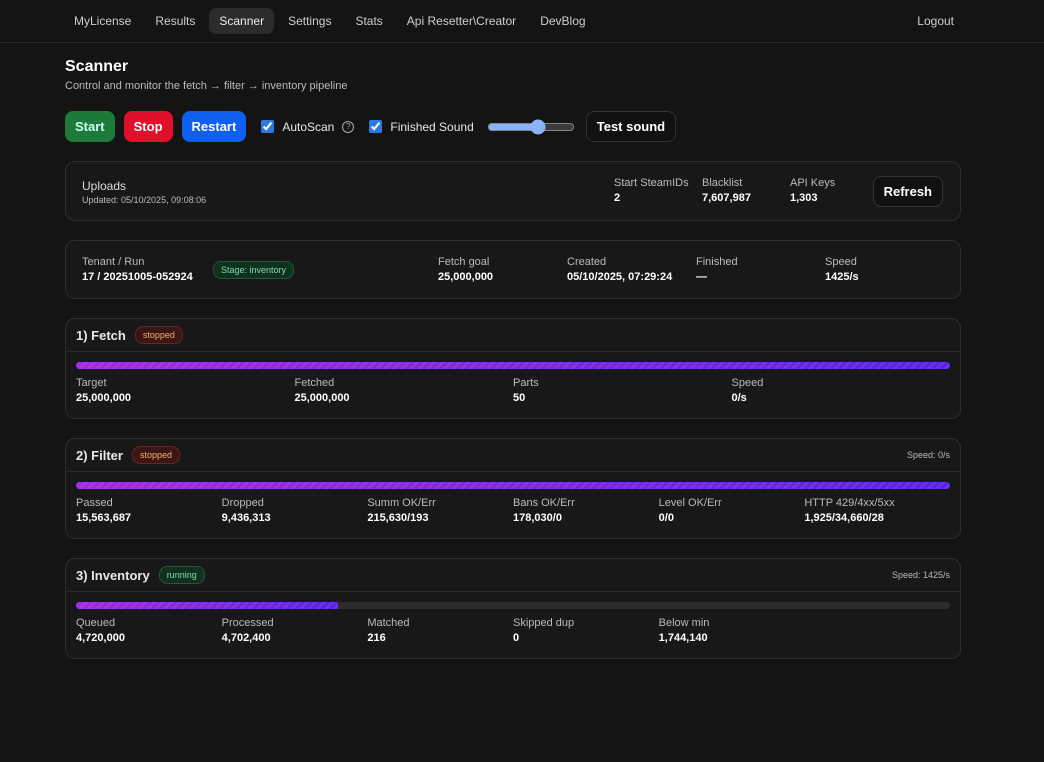  What do you see at coordinates (149, 510) in the screenshot?
I see `stat: Passed 15,563,687` at bounding box center [149, 510].